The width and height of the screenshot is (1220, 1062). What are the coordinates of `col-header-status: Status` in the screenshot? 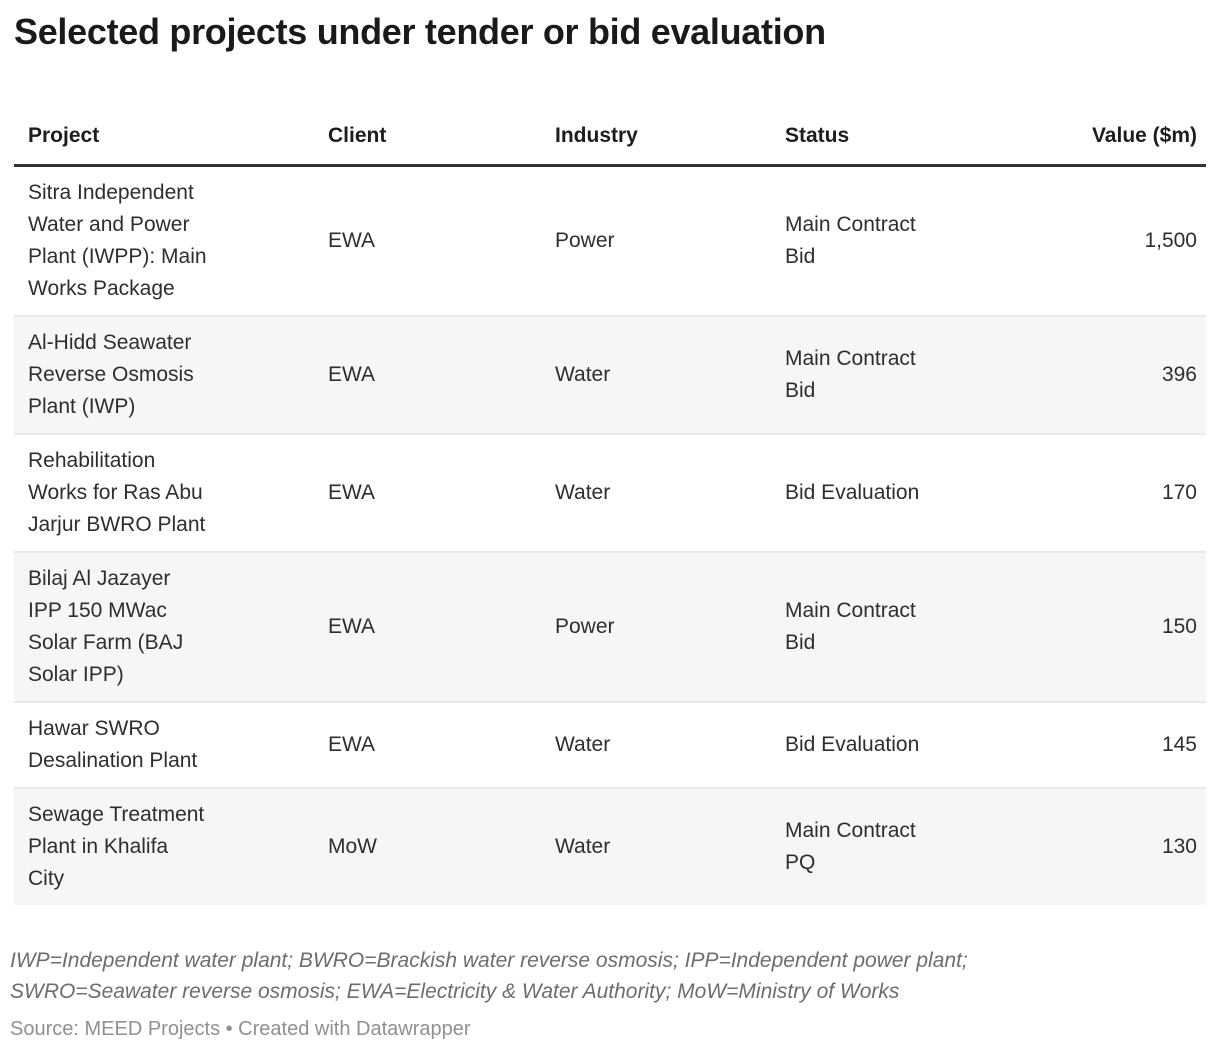 It's located at (885, 137).